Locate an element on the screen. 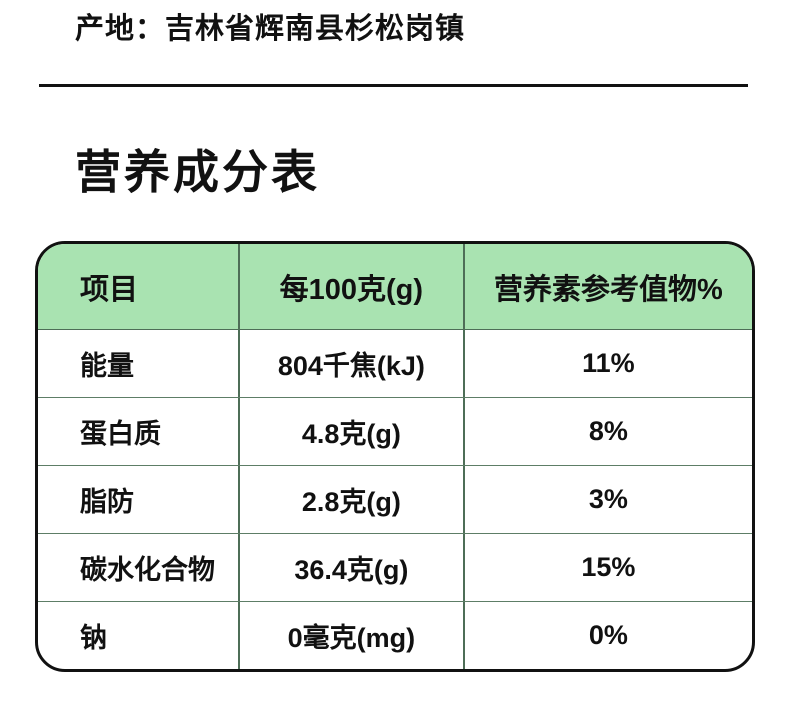 The height and width of the screenshot is (717, 790). cell-nrv: 11% is located at coordinates (607, 364).